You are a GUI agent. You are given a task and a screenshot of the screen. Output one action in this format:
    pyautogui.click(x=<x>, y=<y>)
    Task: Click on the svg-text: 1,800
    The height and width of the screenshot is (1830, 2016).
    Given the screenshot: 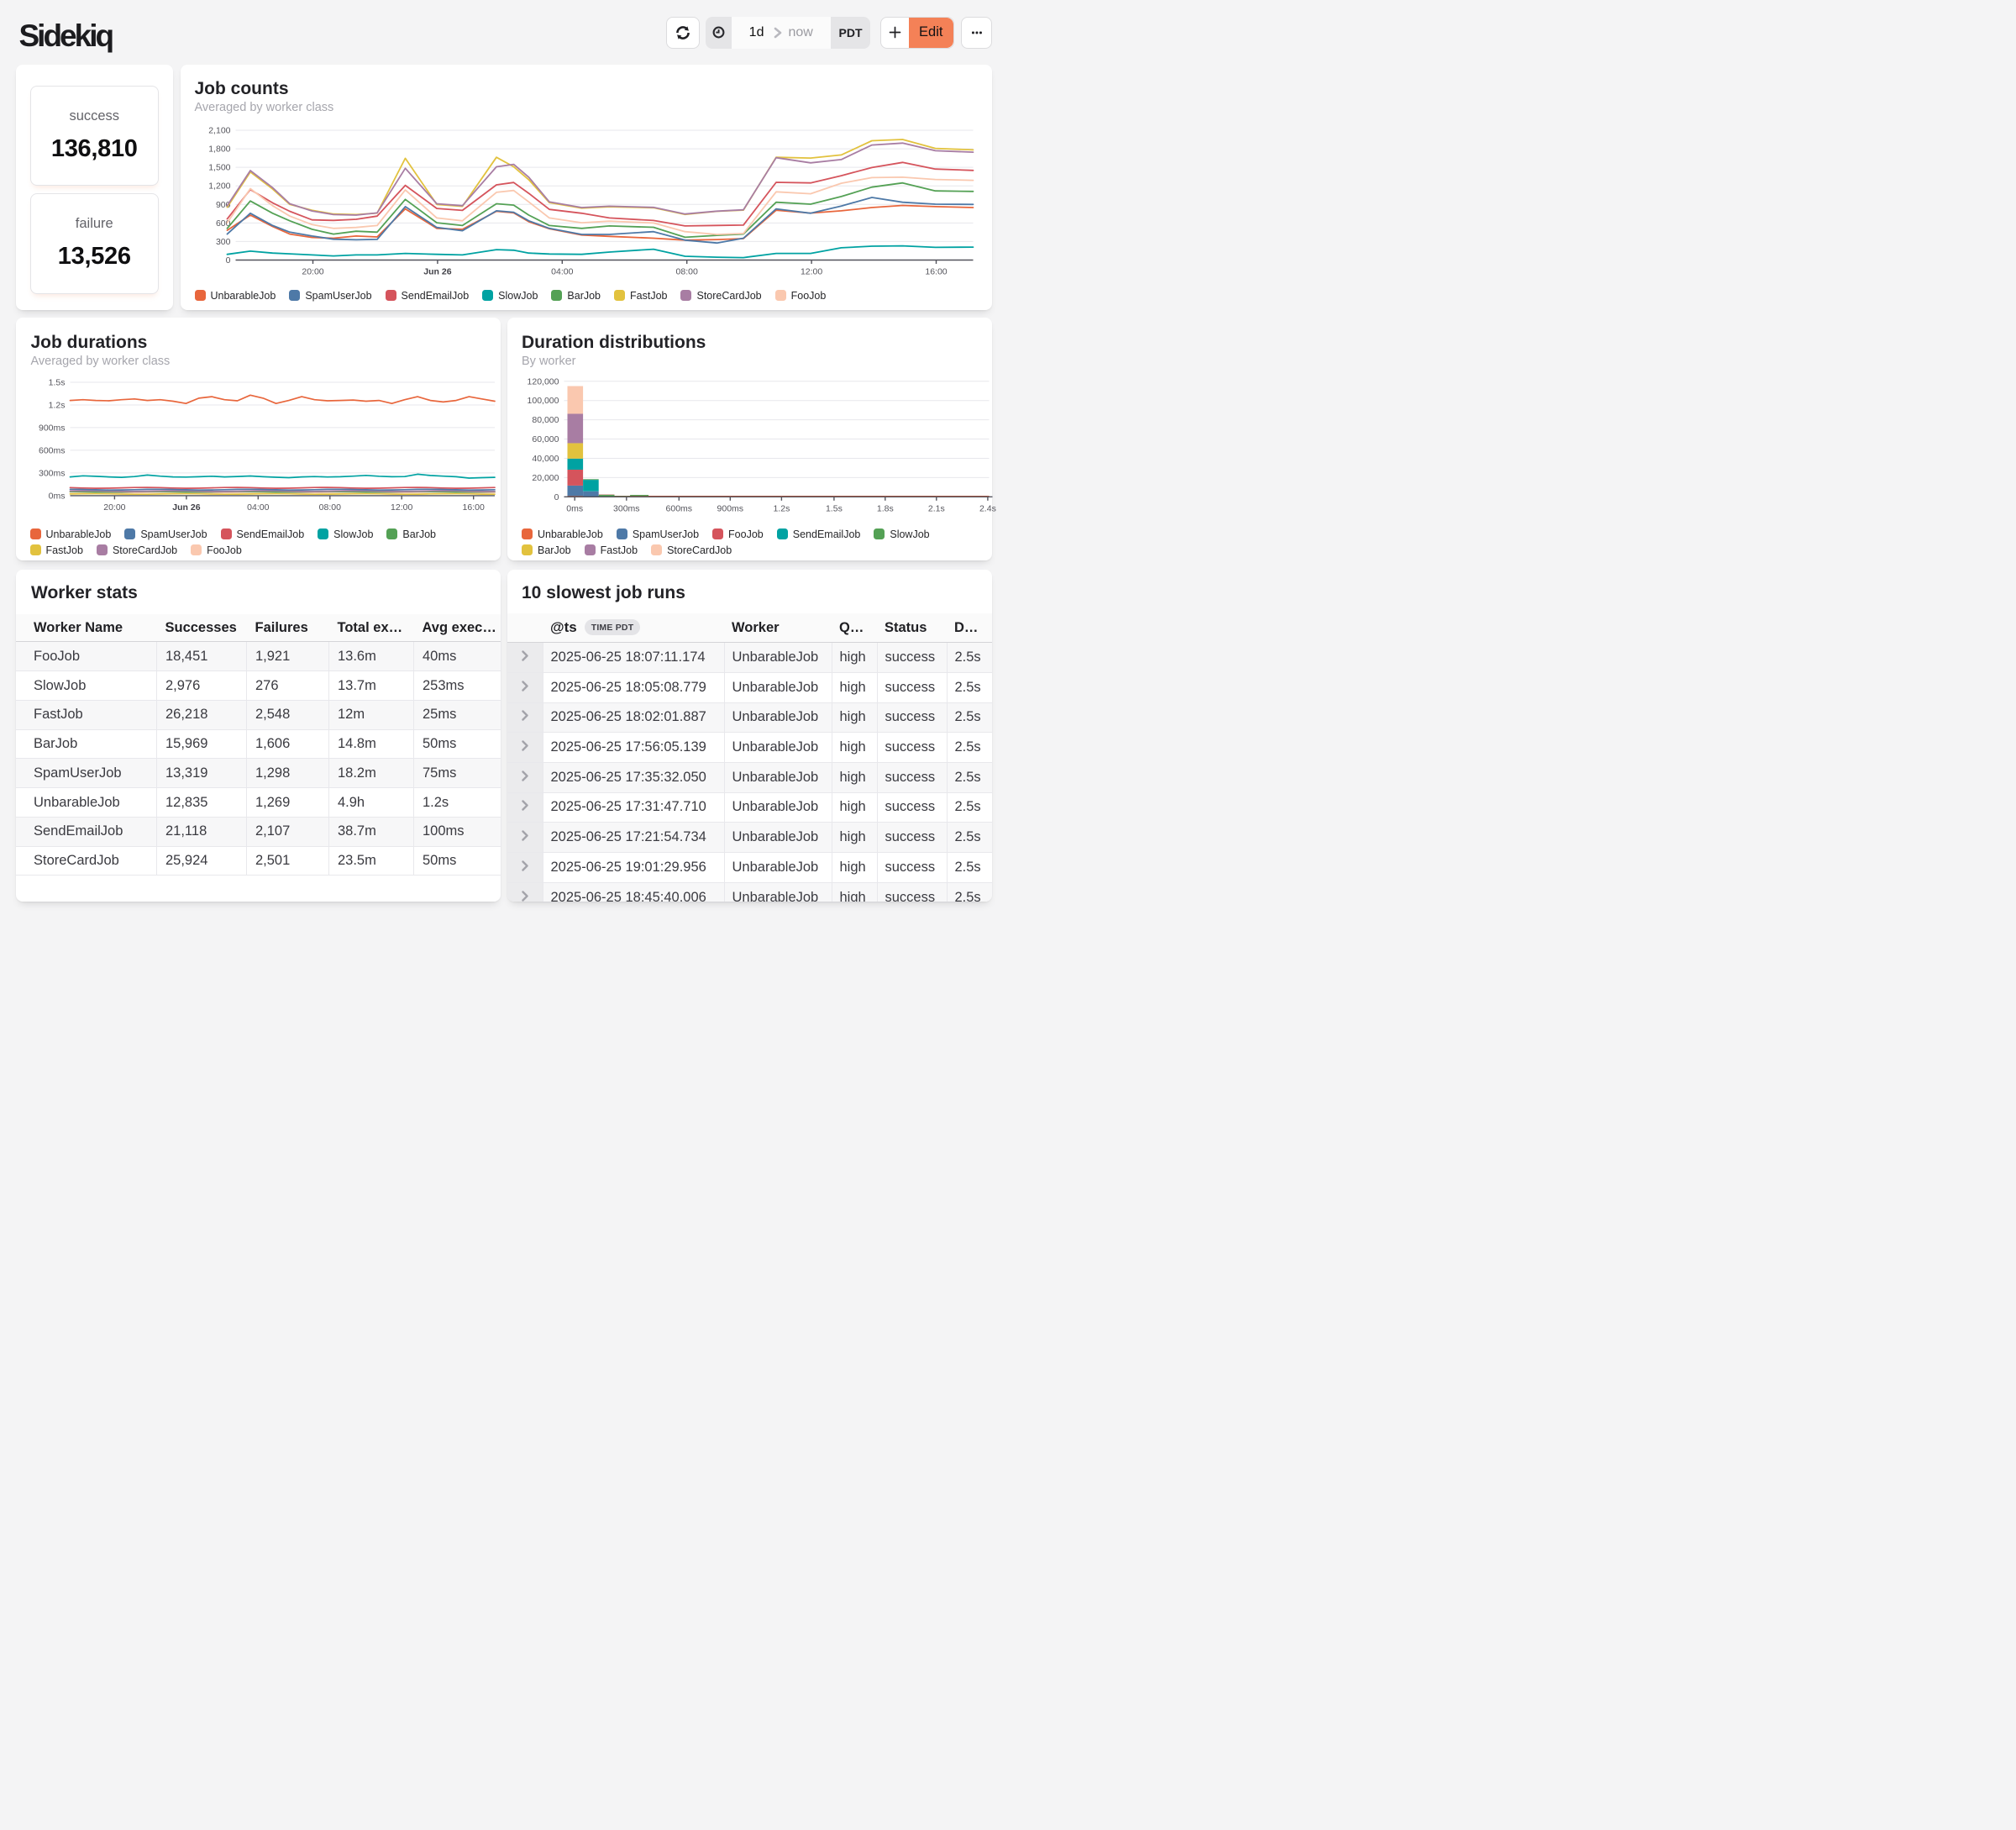 What is the action you would take?
    pyautogui.click(x=219, y=149)
    